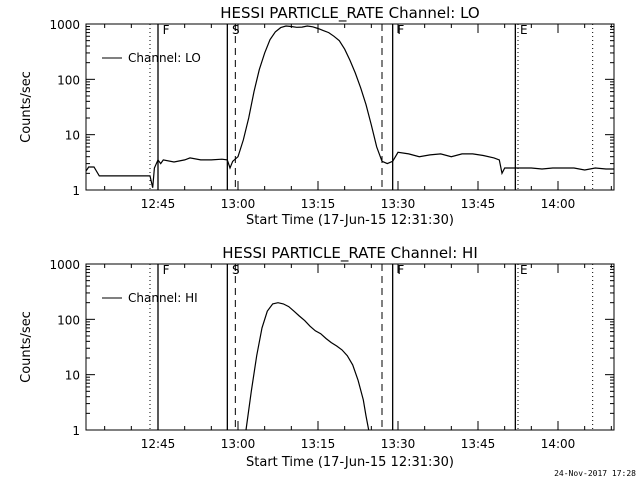  I want to click on legend-label: Channel: LO, so click(164, 58).